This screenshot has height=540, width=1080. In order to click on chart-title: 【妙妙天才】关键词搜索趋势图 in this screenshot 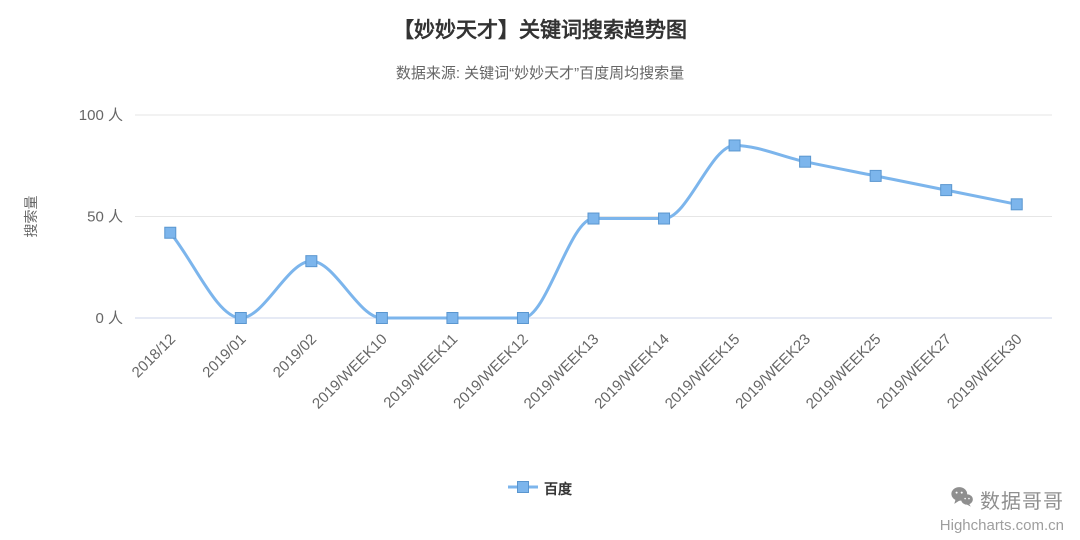, I will do `click(540, 30)`.